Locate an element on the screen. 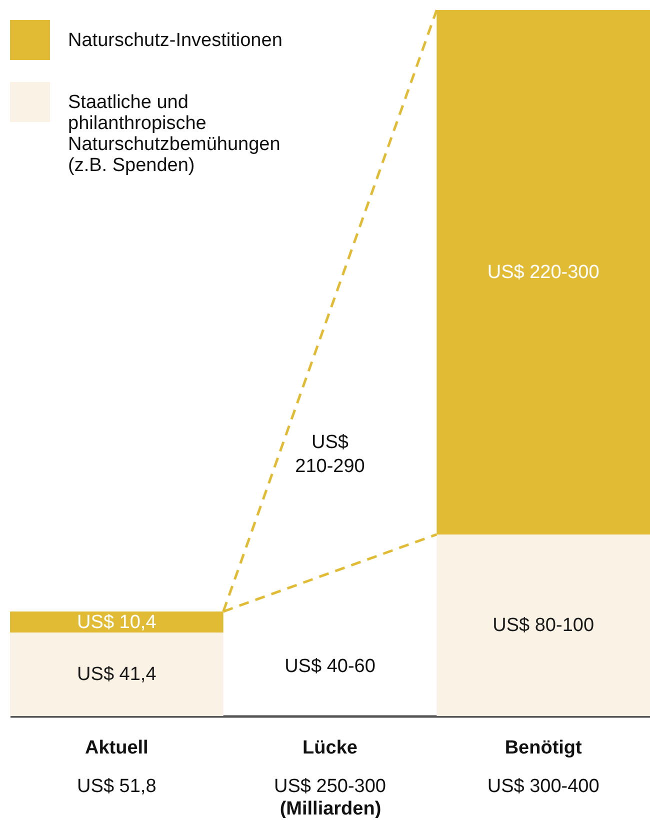 This screenshot has width=650, height=834. legend-label: Staatliche und philanthropische Naturschutzbemühungen (z.B. Spenden) is located at coordinates (174, 134).